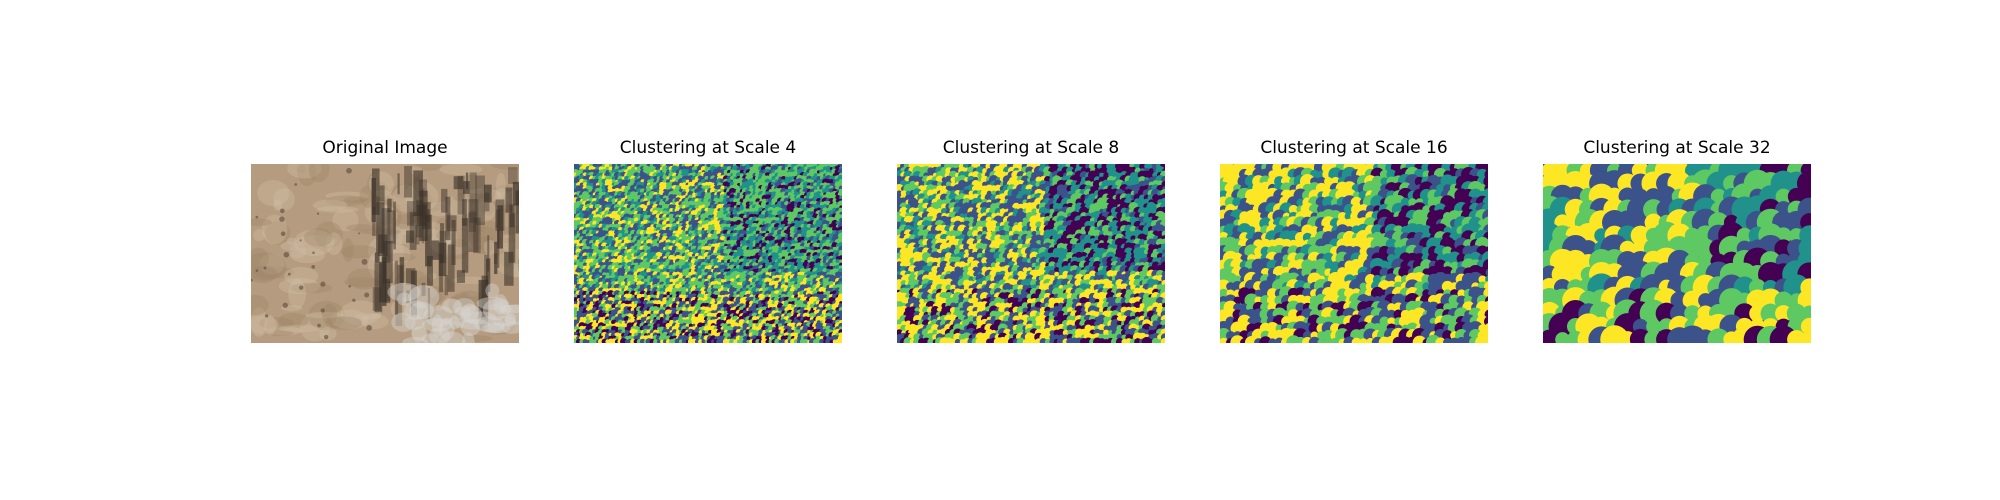 The height and width of the screenshot is (500, 2000). I want to click on cluster-map-scale-32-svg, so click(1677, 253).